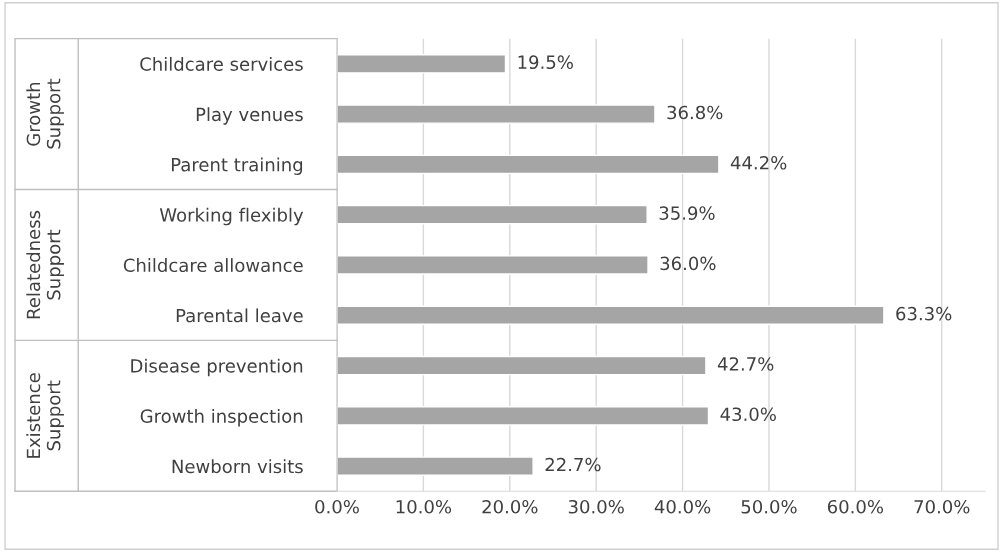 Image resolution: width=1003 pixels, height=552 pixels. Describe the element at coordinates (337, 506) in the screenshot. I see `x-tick-label: 0.0%` at that location.